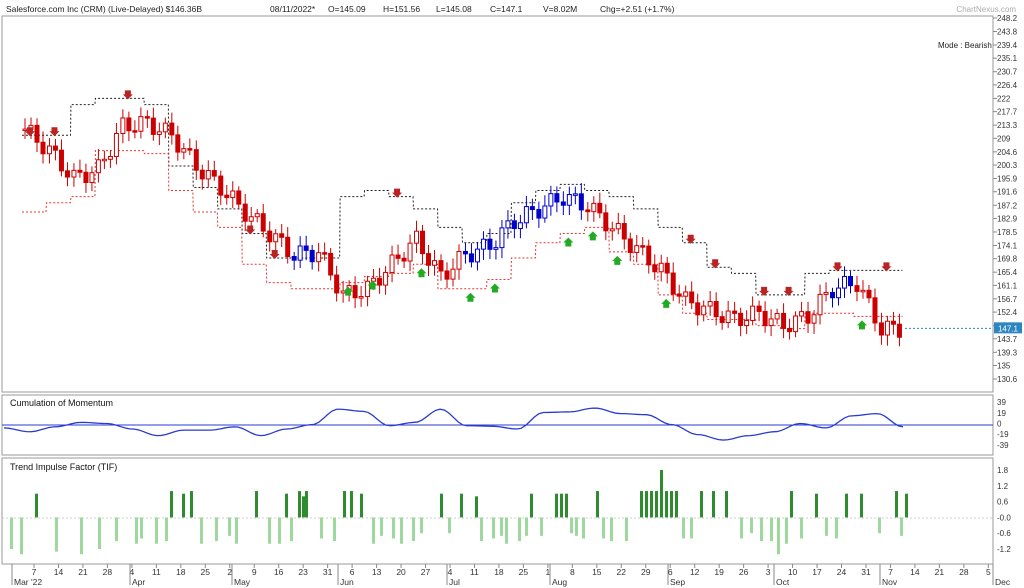 The image size is (1024, 588). What do you see at coordinates (1007, 18) in the screenshot?
I see `price-tick-label: 248.2` at bounding box center [1007, 18].